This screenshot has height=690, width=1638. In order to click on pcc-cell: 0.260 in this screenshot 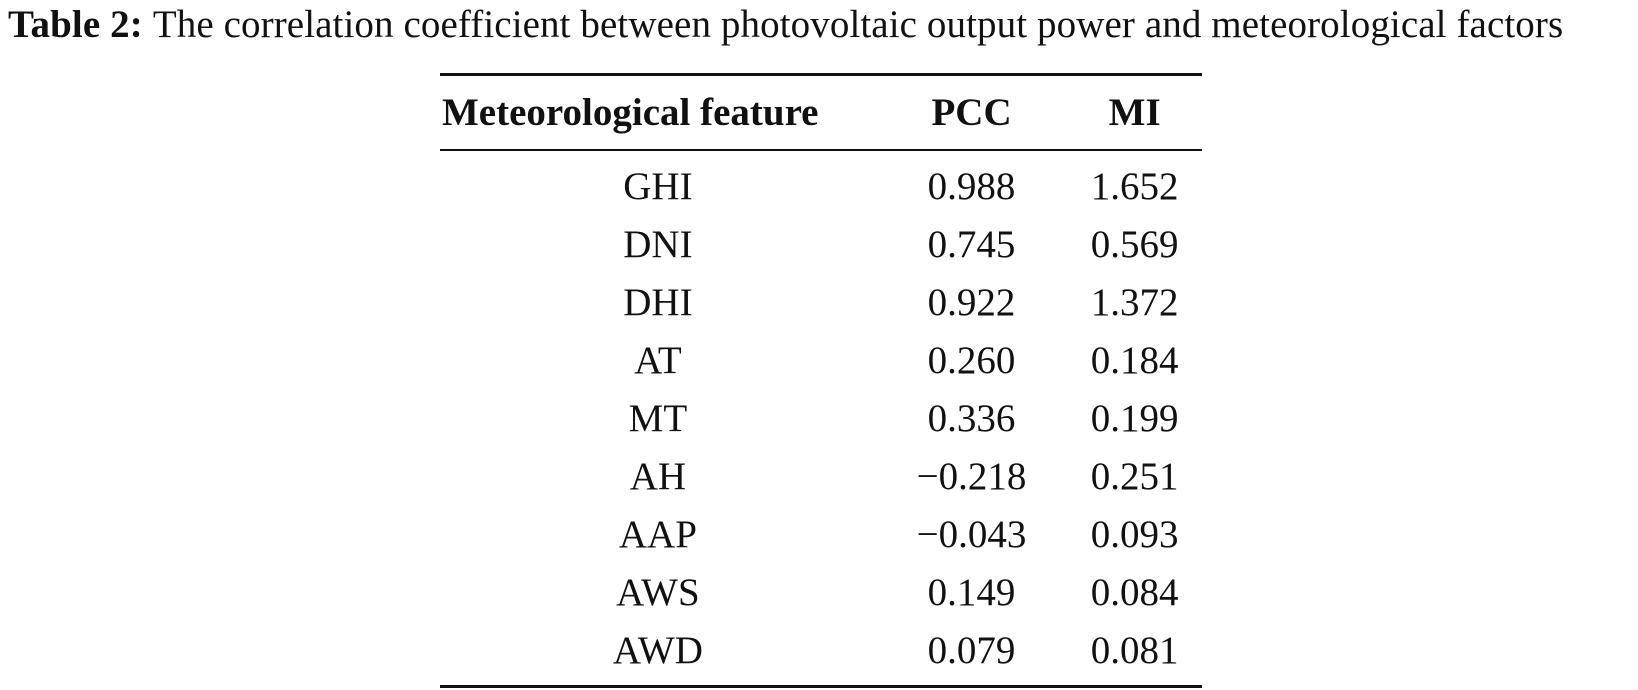, I will do `click(971, 360)`.